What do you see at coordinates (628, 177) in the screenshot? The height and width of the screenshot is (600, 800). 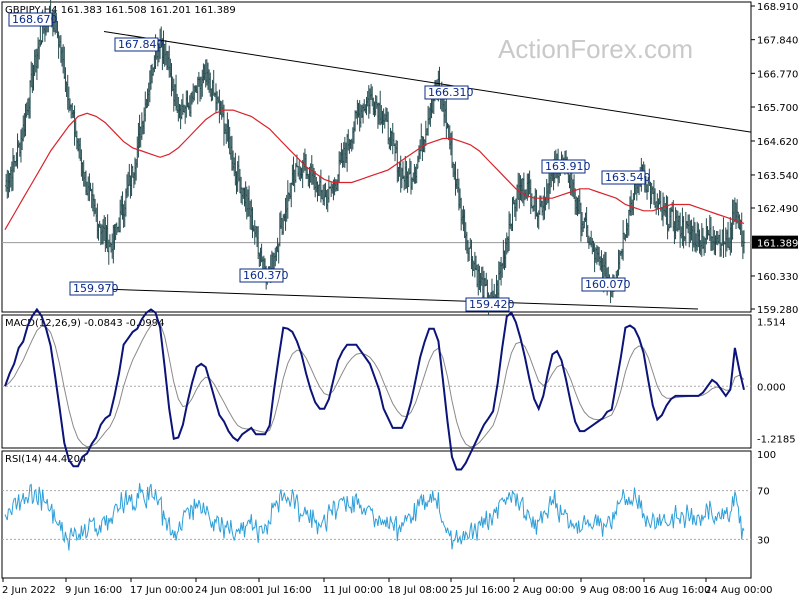 I see `price-label: 163.540` at bounding box center [628, 177].